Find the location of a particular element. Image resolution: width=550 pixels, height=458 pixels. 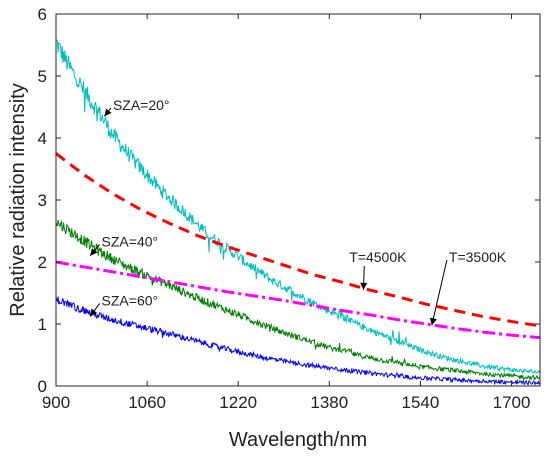

y-tick-label: 3 is located at coordinates (42, 200).